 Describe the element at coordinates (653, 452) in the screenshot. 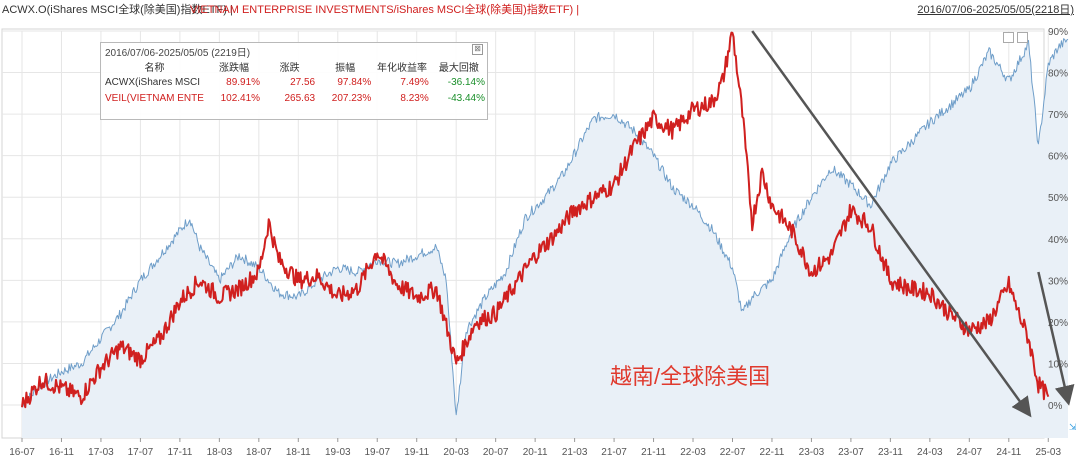

I see `x-tick-label: 21-11` at that location.